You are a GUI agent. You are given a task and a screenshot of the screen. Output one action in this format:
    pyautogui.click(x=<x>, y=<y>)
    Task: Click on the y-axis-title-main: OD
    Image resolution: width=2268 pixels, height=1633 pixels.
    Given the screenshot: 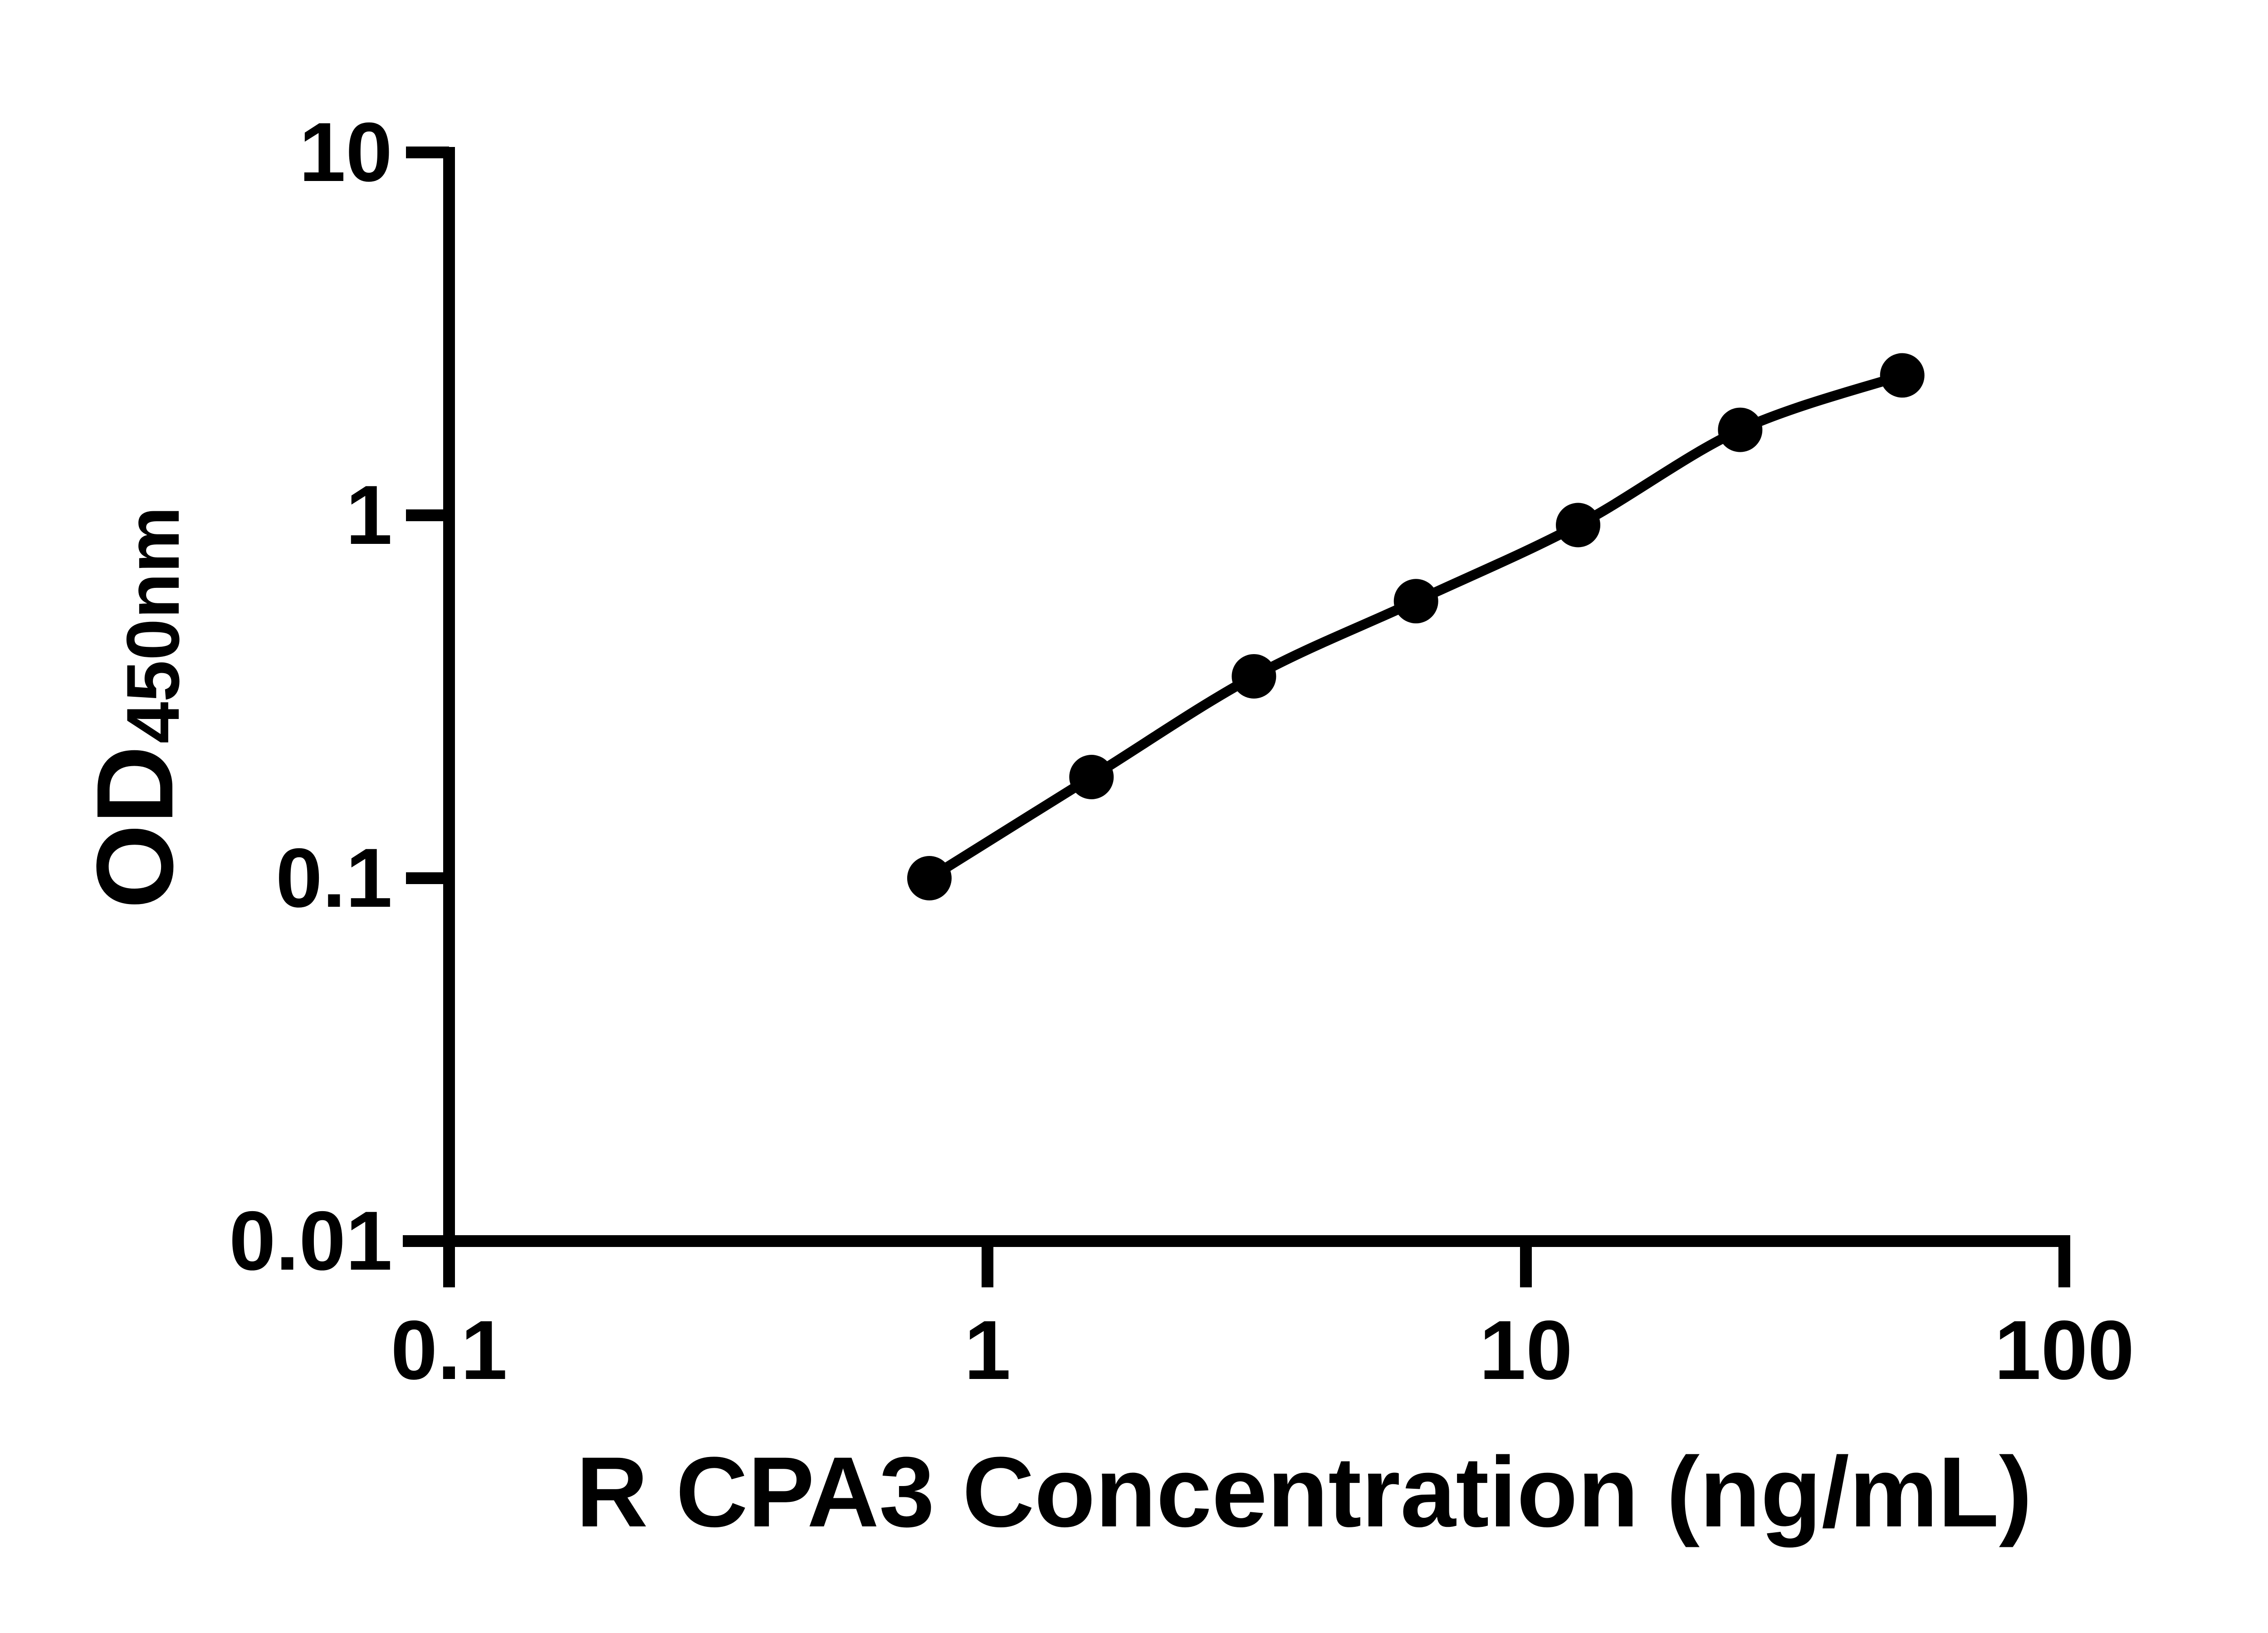 What is the action you would take?
    pyautogui.click(x=135, y=827)
    